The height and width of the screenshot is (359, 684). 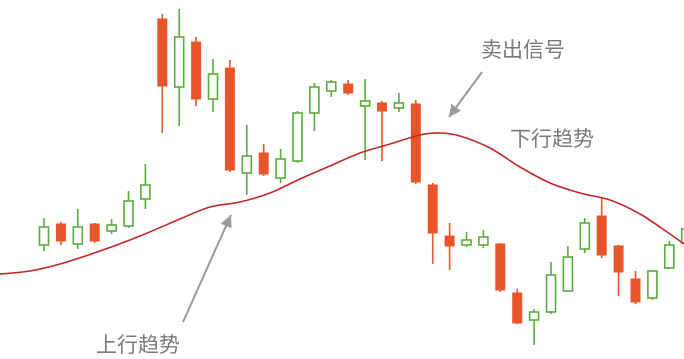 I want to click on uptrend-label: 上行趋势, so click(x=138, y=345).